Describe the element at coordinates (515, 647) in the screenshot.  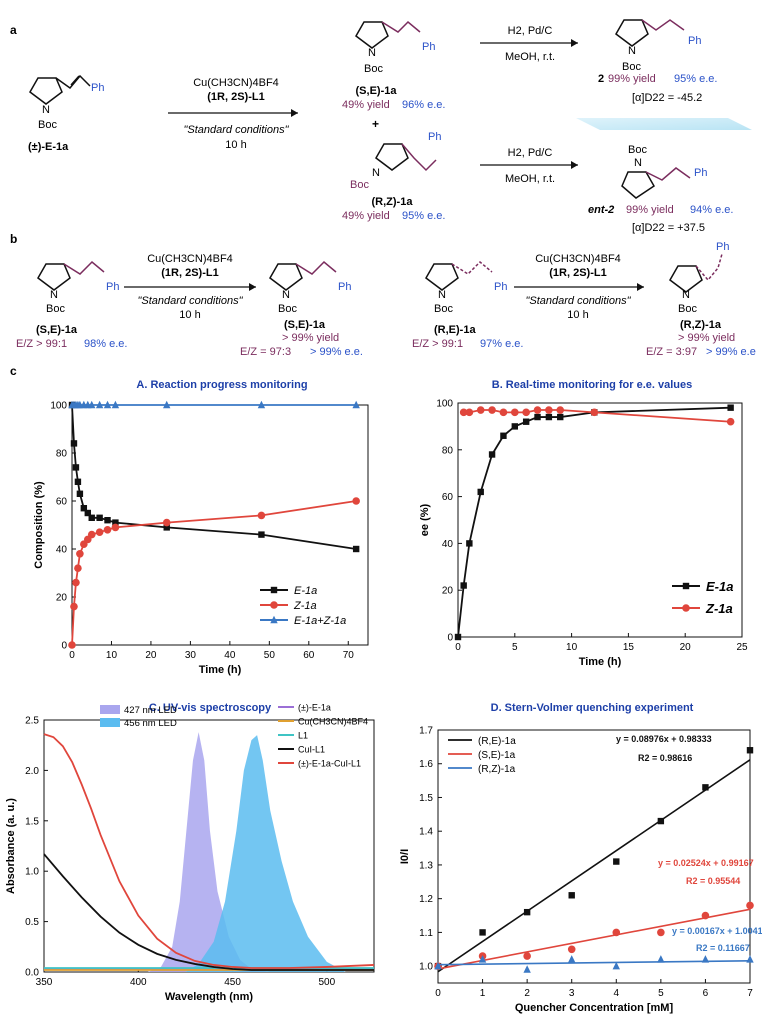
I see `x-tick-label: 5` at that location.